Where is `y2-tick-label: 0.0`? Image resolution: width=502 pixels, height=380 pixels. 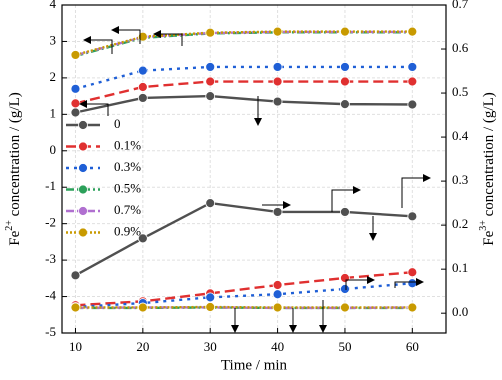
y2-tick-label: 0.0 is located at coordinates (460, 311).